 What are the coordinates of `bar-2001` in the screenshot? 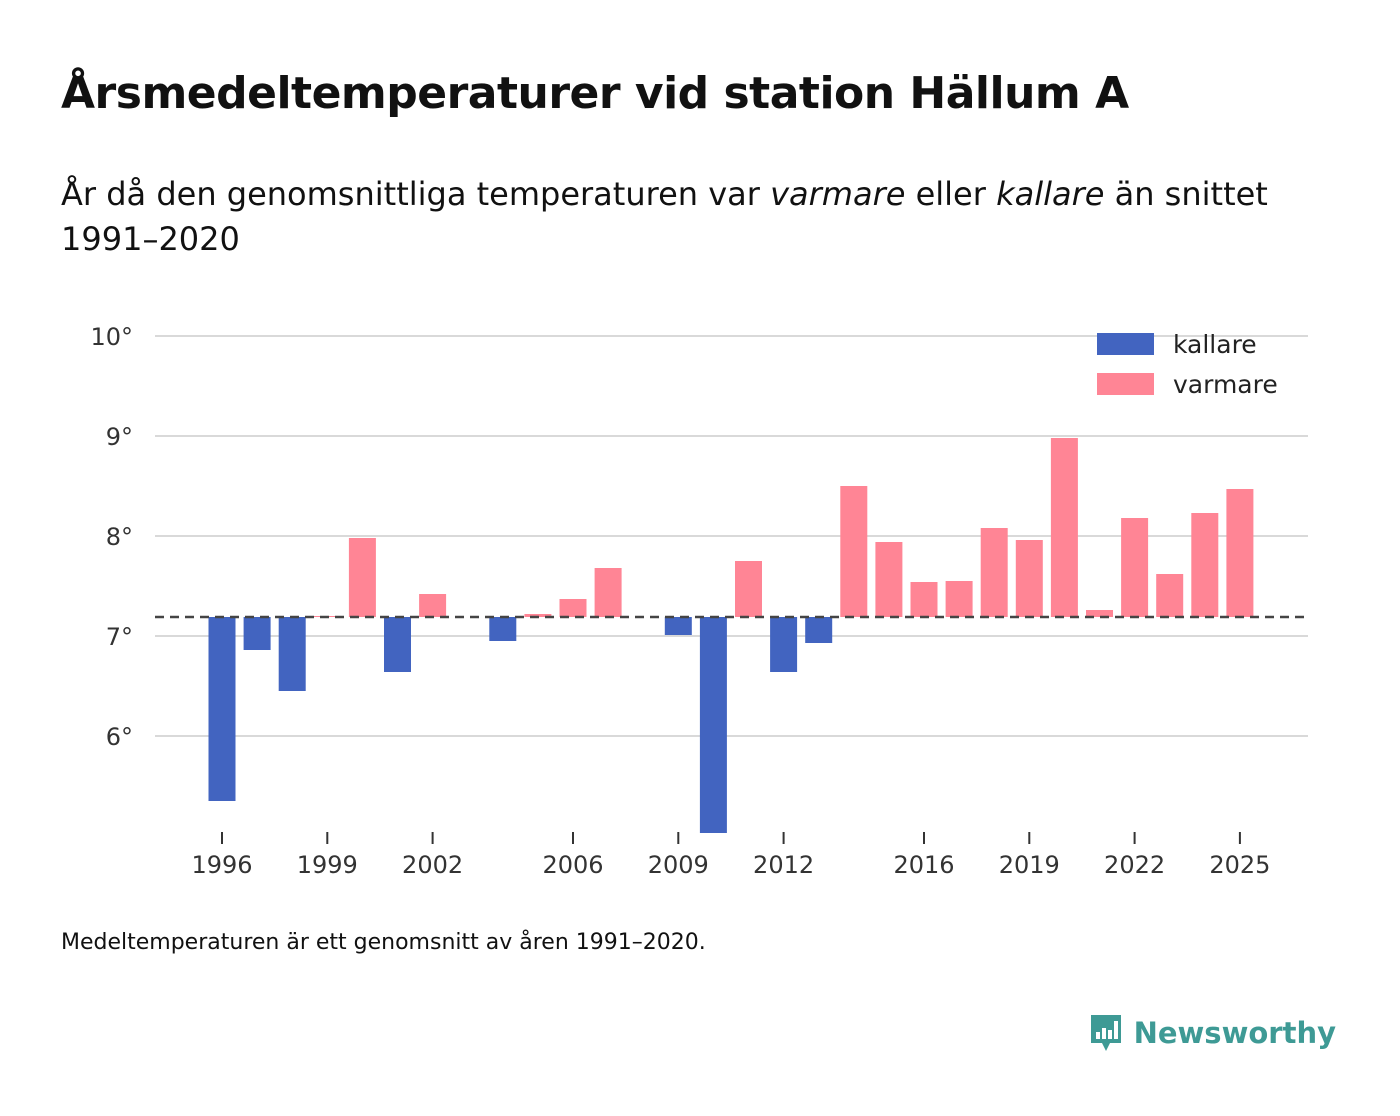 It's located at (397, 644).